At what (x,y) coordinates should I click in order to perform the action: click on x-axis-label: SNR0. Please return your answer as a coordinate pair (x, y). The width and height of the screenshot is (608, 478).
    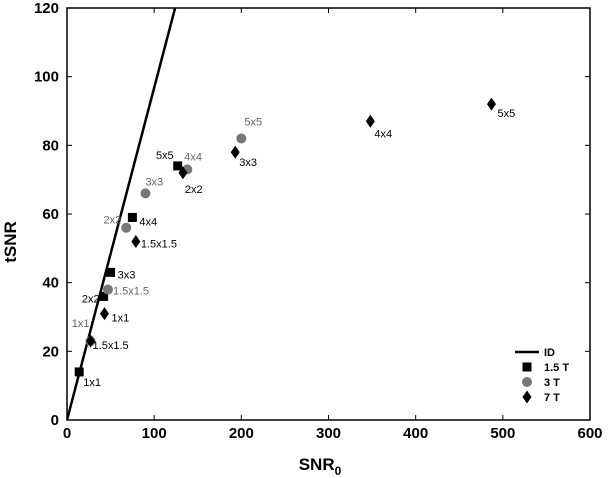
    Looking at the image, I should click on (320, 466).